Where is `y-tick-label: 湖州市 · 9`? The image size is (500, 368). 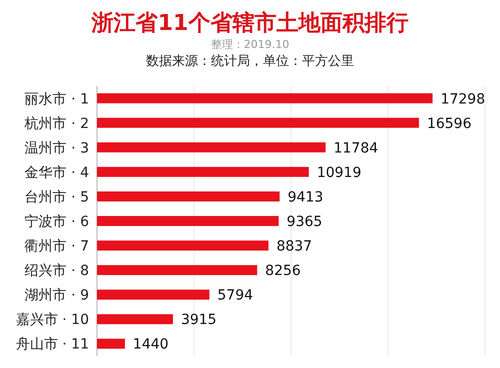
y-tick-label: 湖州市 · 9 is located at coordinates (56, 296).